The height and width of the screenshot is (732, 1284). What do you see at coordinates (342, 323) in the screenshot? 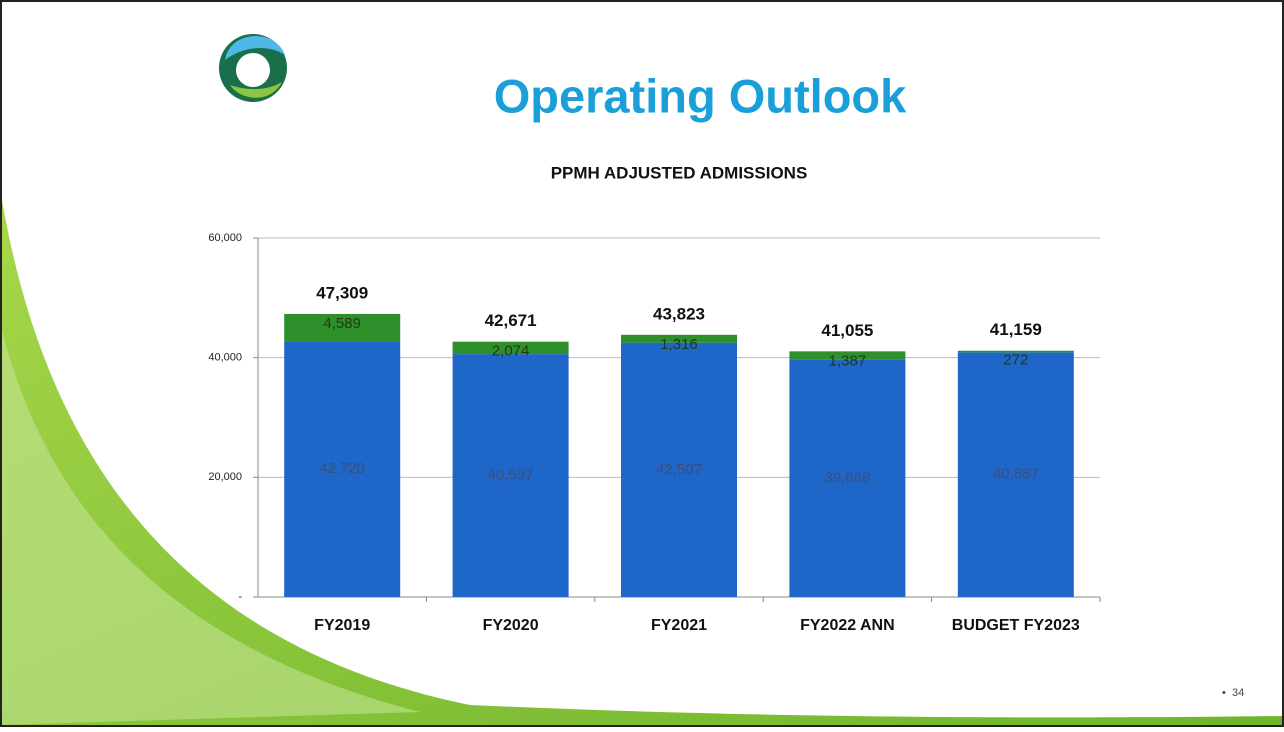
I see `value-label: 4,589` at bounding box center [342, 323].